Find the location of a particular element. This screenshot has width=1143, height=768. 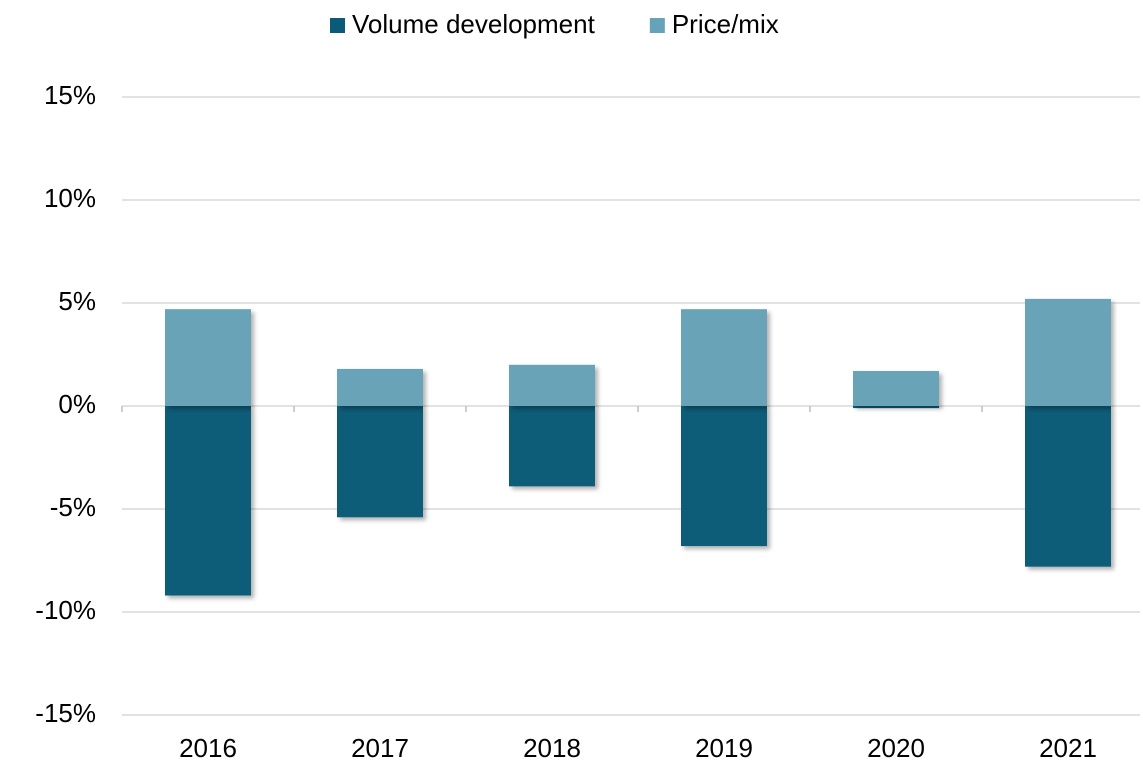

x-tick-label: 2021 is located at coordinates (1068, 748).